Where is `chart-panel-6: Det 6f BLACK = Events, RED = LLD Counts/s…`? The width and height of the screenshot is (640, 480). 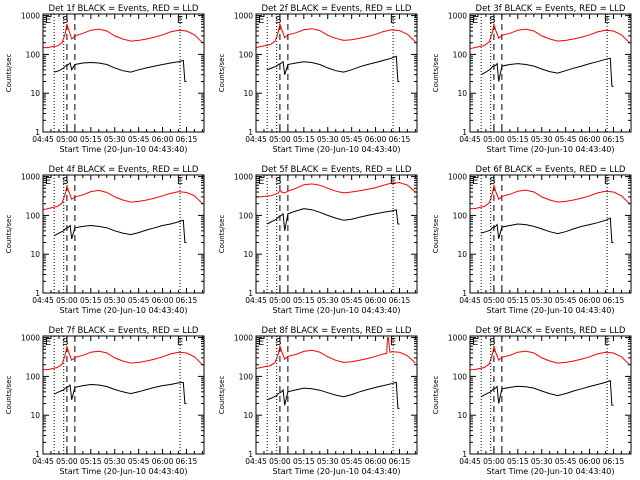 chart-panel-6: Det 6f BLACK = Events, RED = LLD Counts/s… is located at coordinates (532, 240).